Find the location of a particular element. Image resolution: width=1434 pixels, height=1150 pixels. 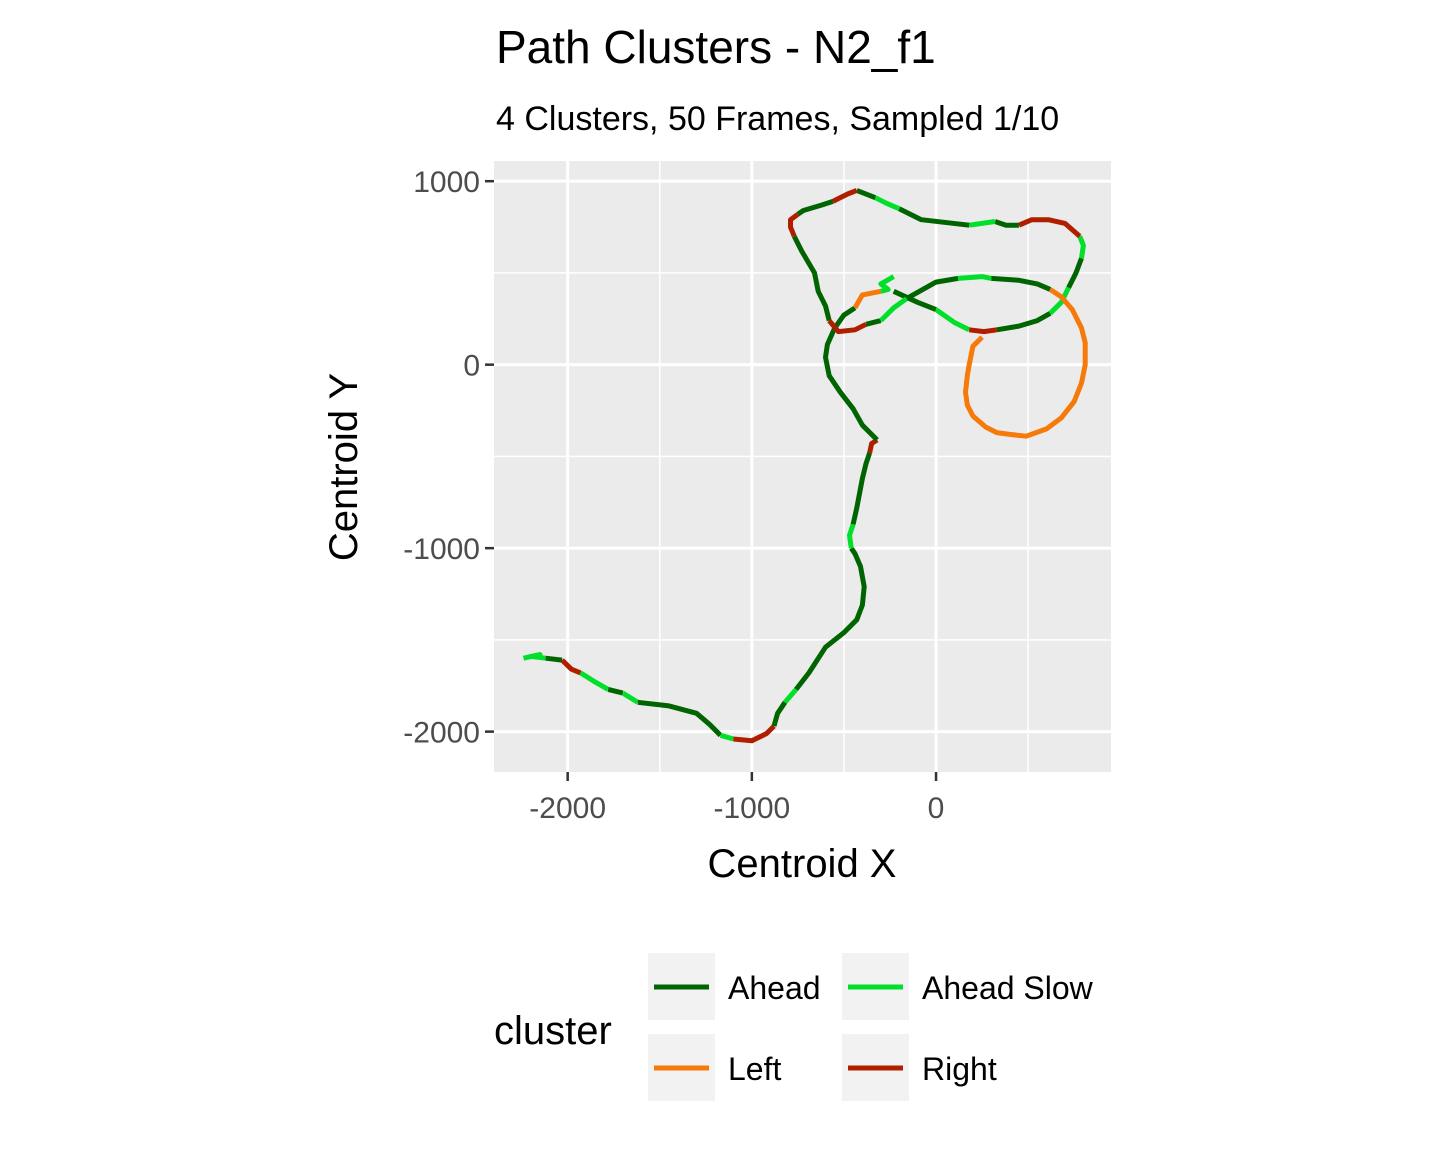

legend-title: cluster is located at coordinates (553, 1031).